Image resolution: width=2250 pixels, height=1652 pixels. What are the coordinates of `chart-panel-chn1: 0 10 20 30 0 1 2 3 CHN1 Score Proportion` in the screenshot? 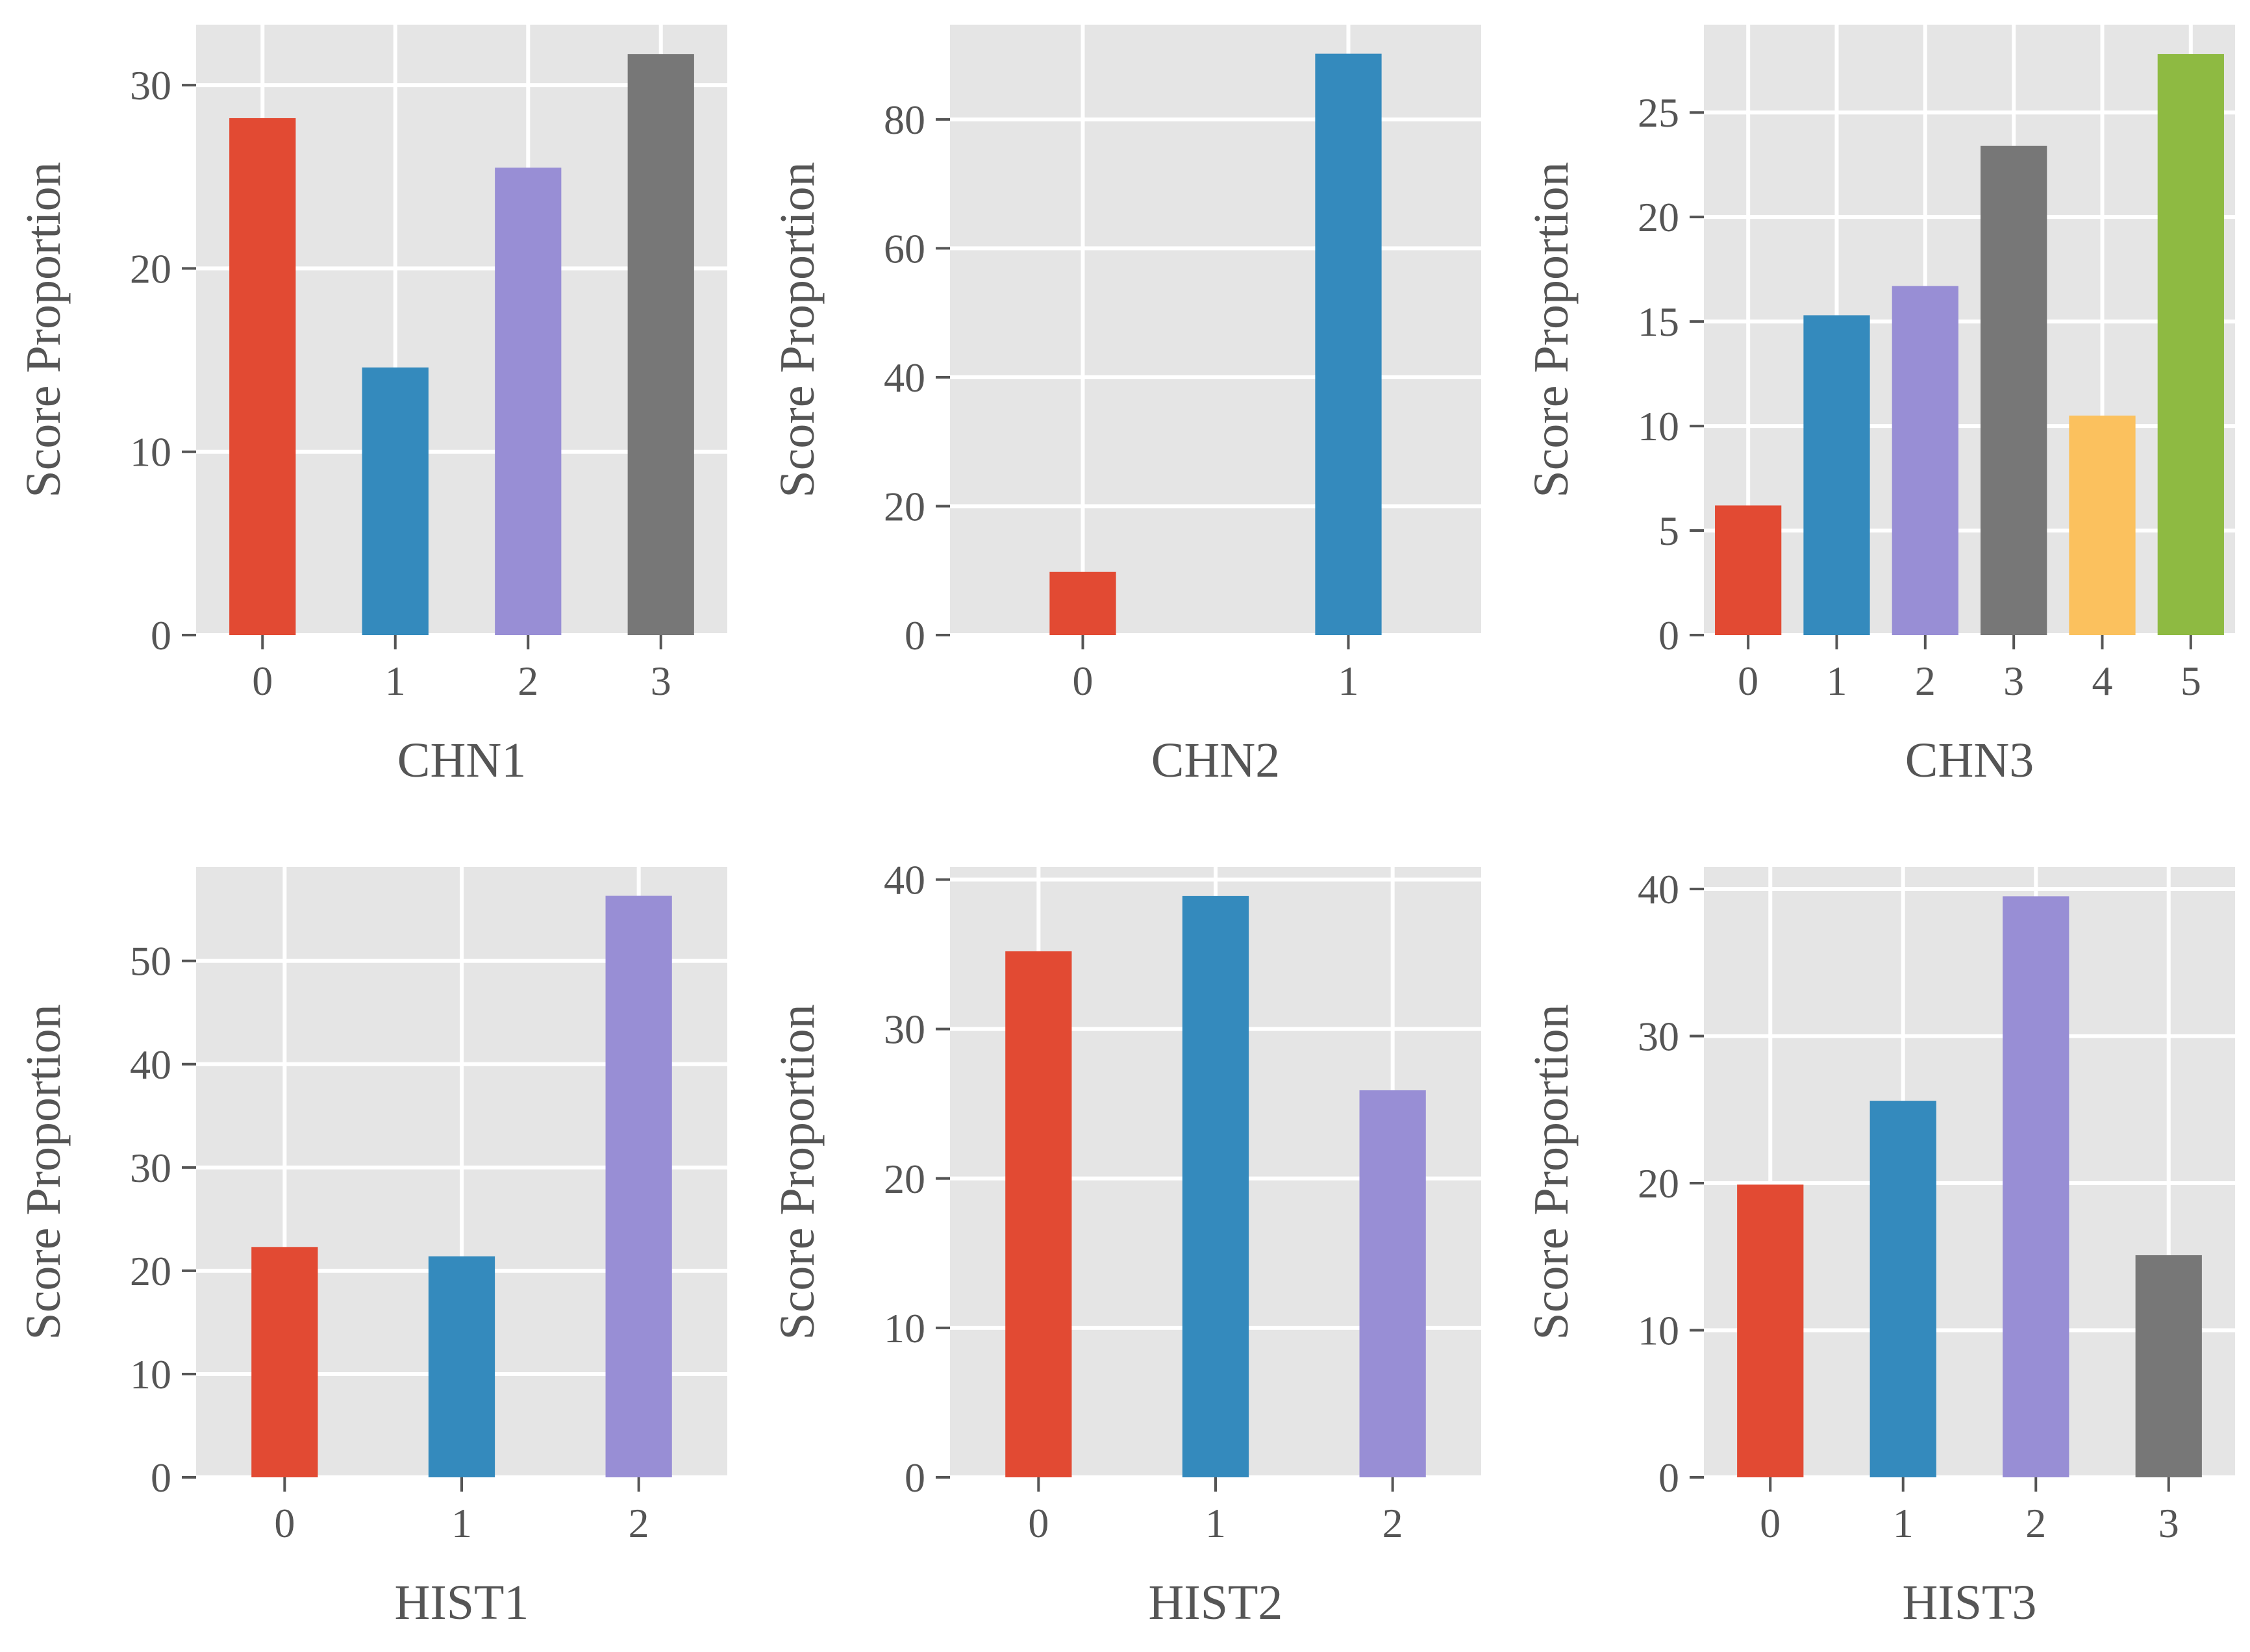 It's located at (371, 407).